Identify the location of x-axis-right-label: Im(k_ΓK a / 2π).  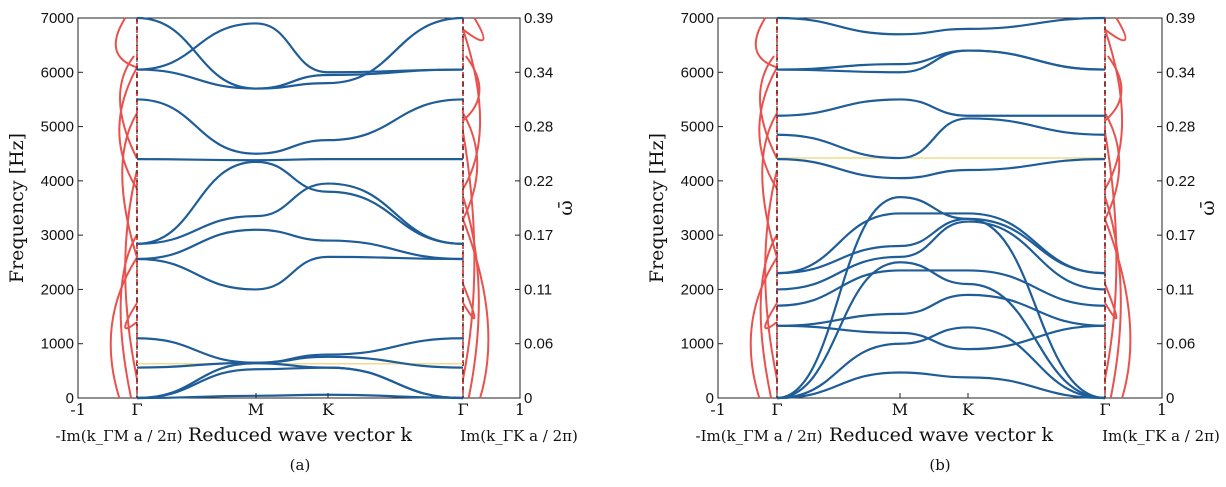
(1161, 436).